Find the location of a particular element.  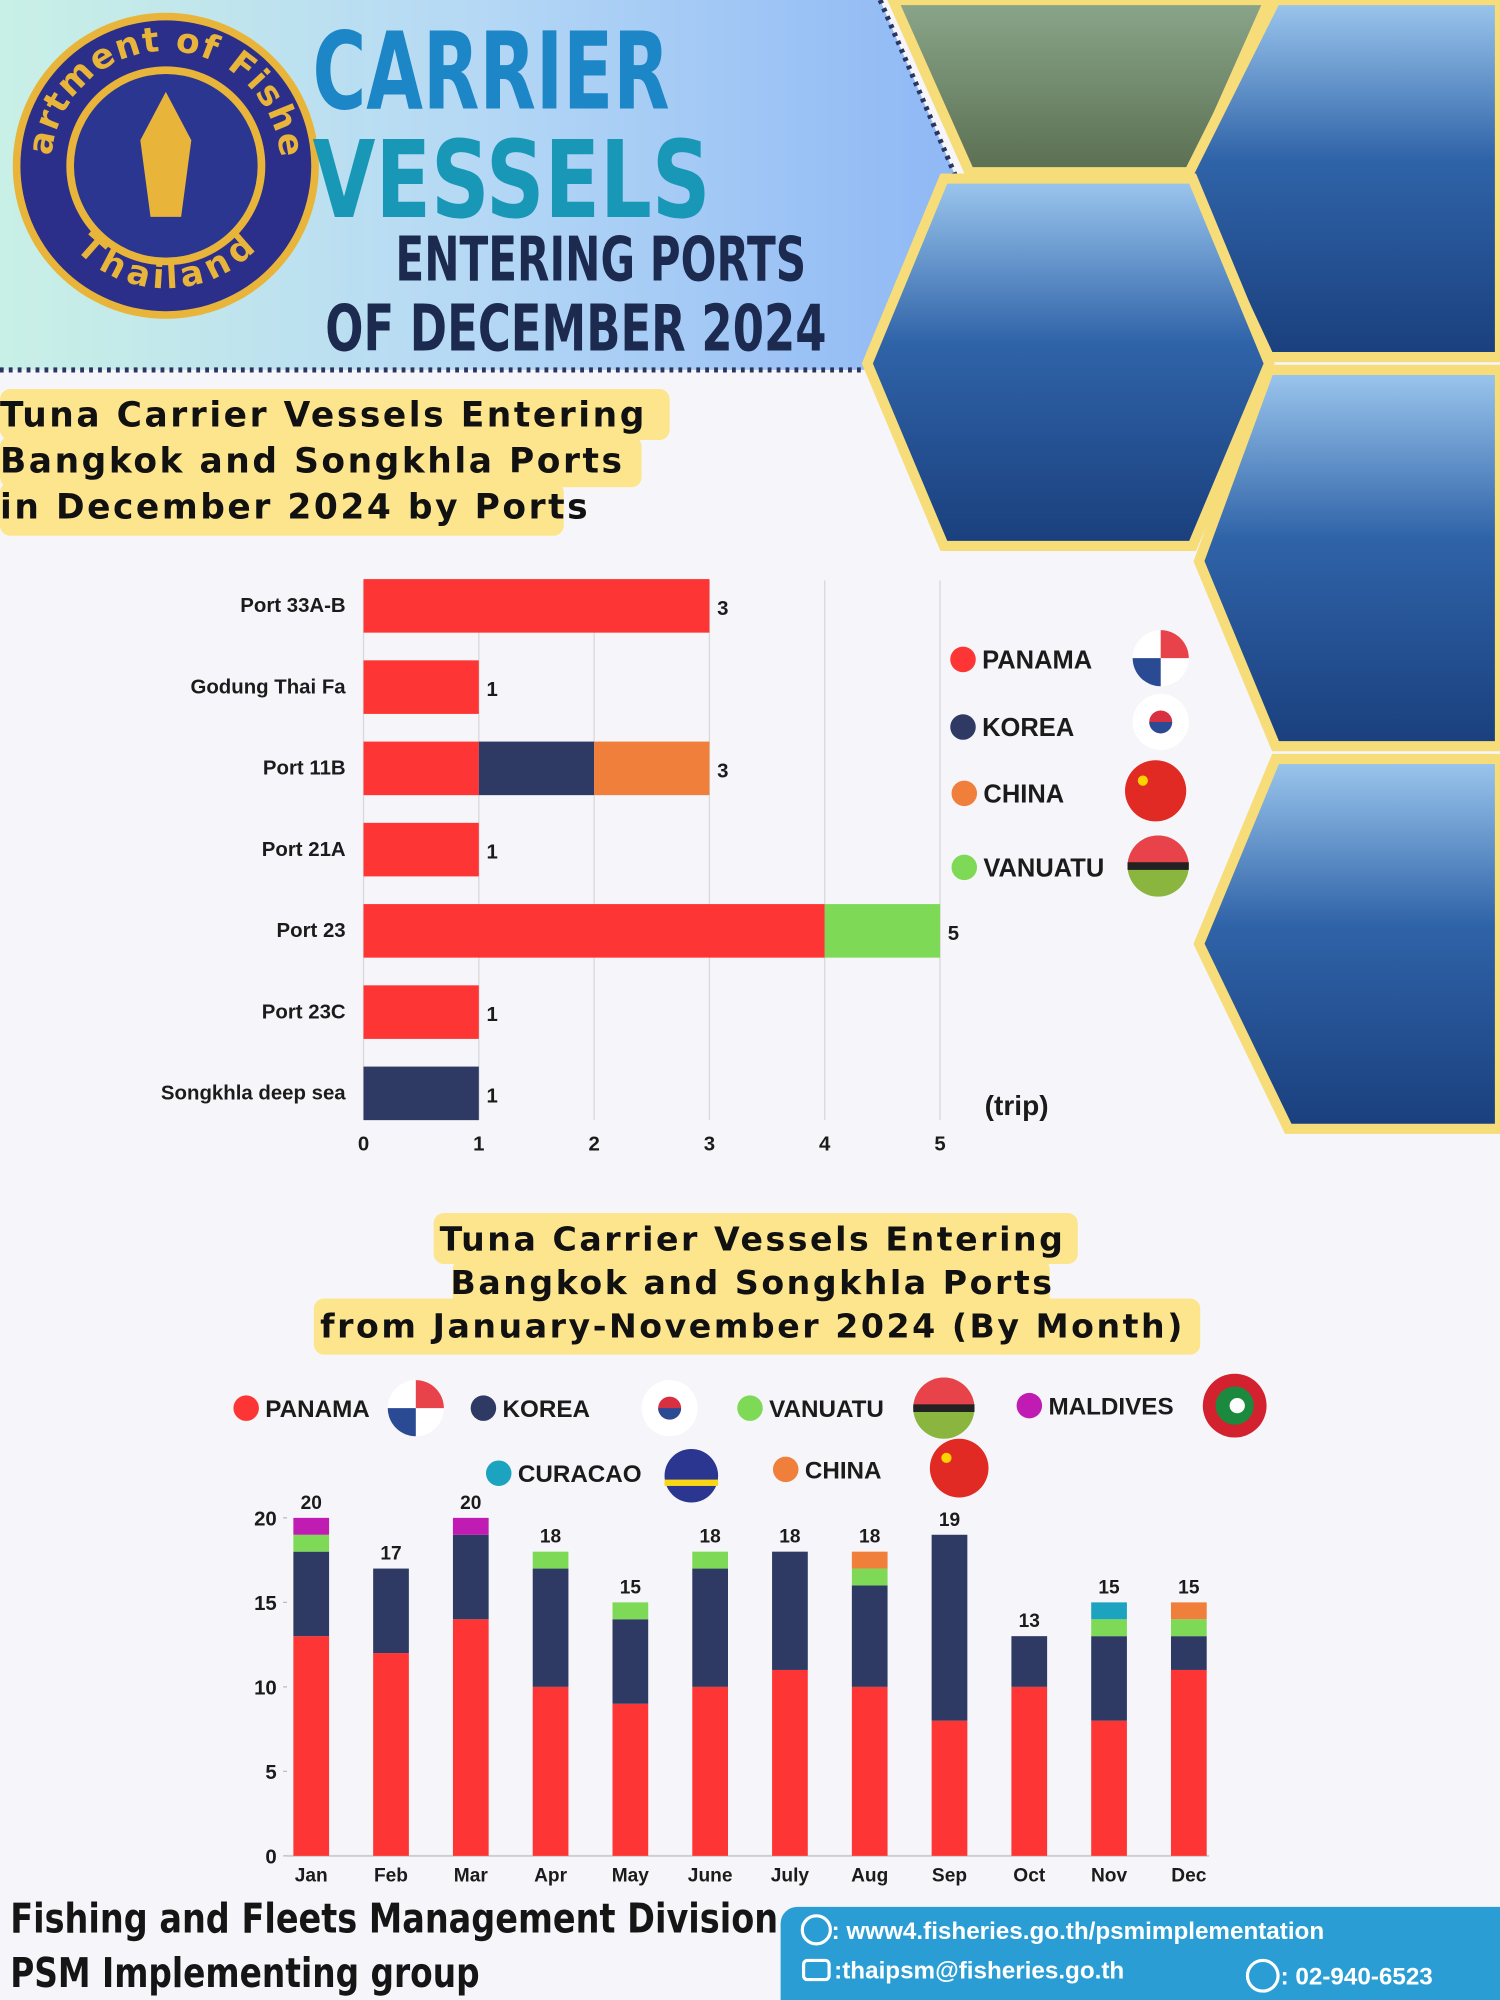

contact-panel is located at coordinates (1140, 1953).